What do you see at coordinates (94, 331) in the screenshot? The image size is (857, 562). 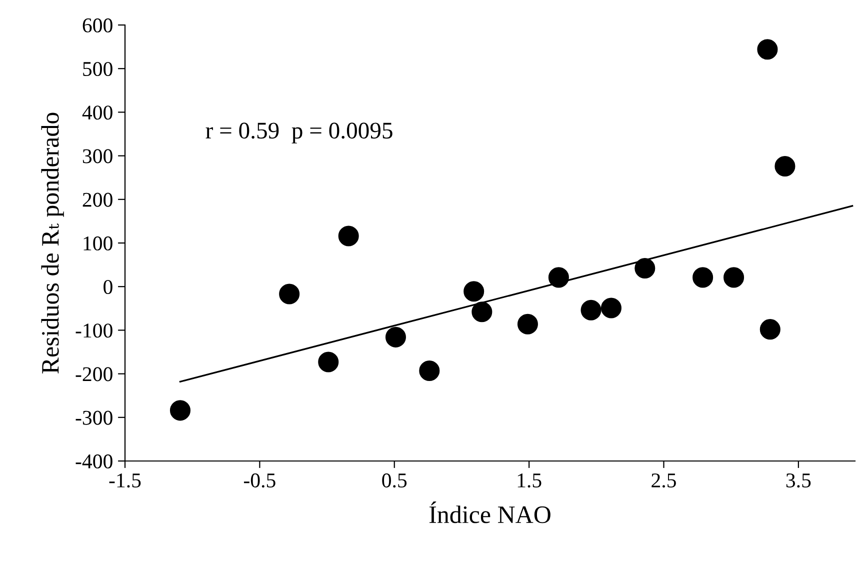 I see `y-tick-label: -100` at bounding box center [94, 331].